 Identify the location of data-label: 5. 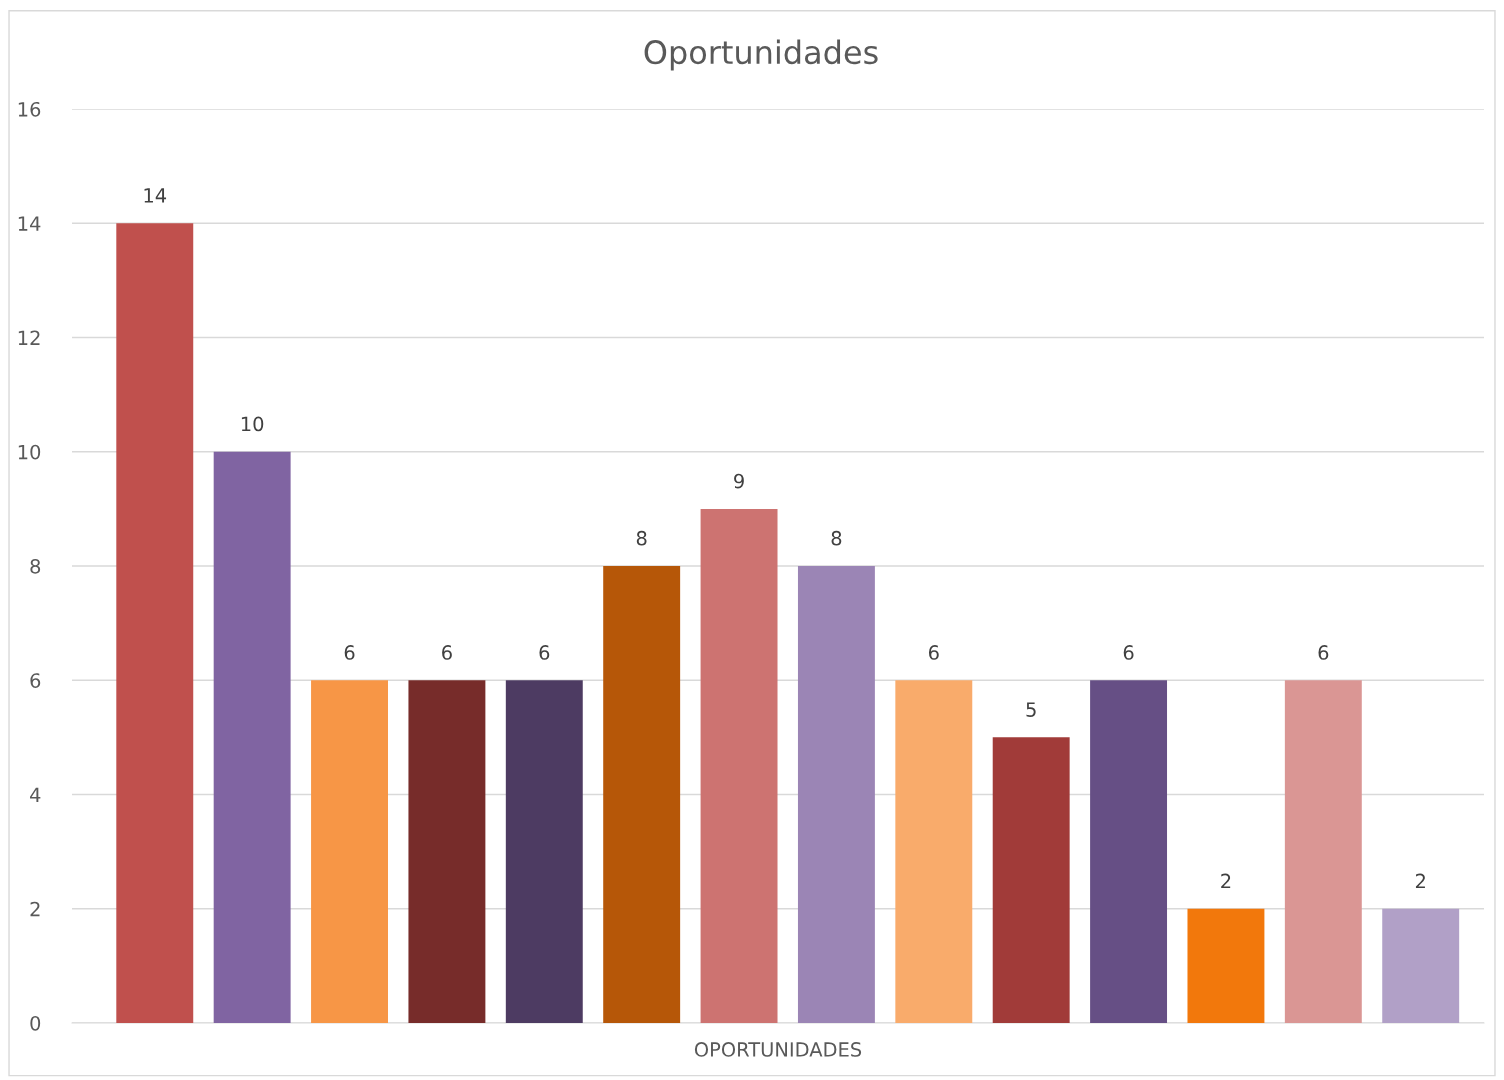
(1031, 709).